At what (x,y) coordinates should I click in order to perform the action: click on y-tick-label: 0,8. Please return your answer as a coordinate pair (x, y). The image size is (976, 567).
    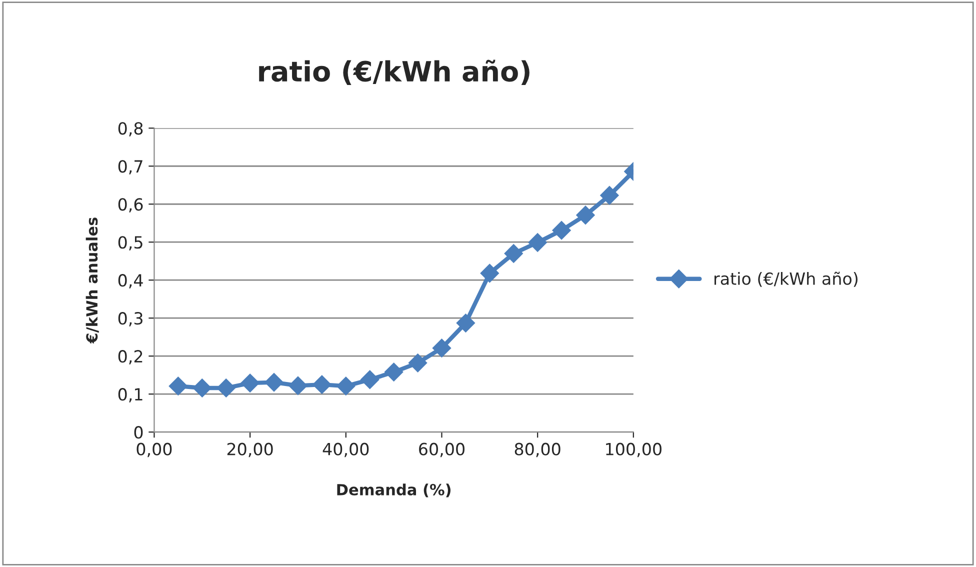
    Looking at the image, I should click on (130, 129).